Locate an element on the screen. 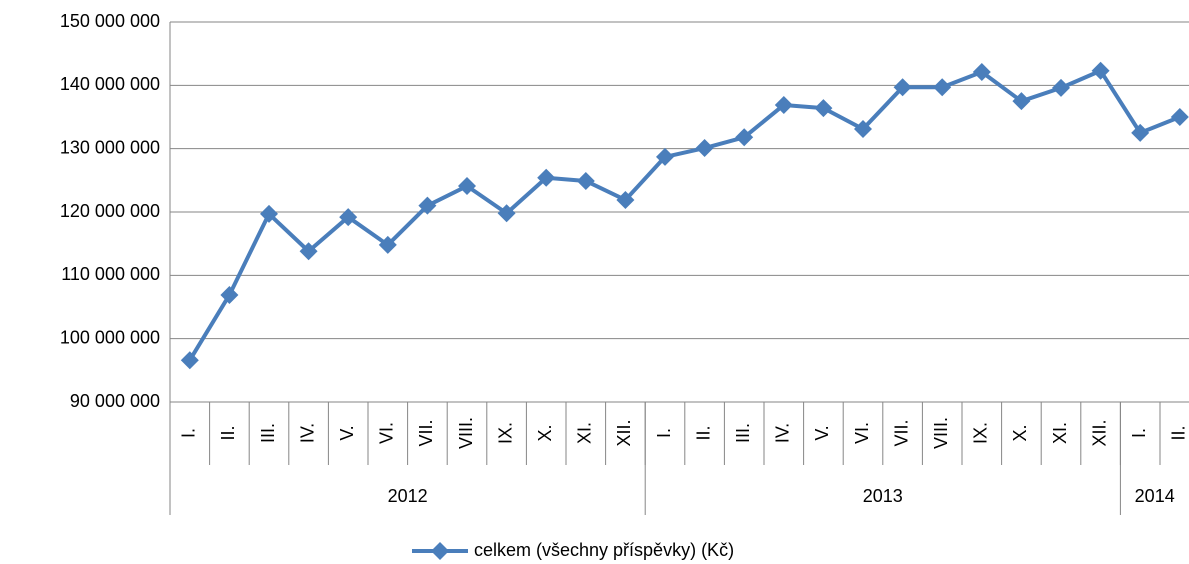 This screenshot has height=564, width=1189. y-tick-label: 120 000 000 is located at coordinates (110, 211).